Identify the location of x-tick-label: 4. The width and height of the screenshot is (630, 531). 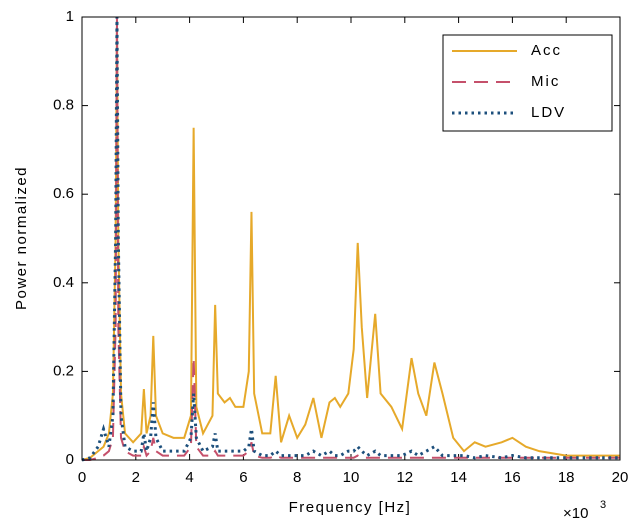
(189, 477).